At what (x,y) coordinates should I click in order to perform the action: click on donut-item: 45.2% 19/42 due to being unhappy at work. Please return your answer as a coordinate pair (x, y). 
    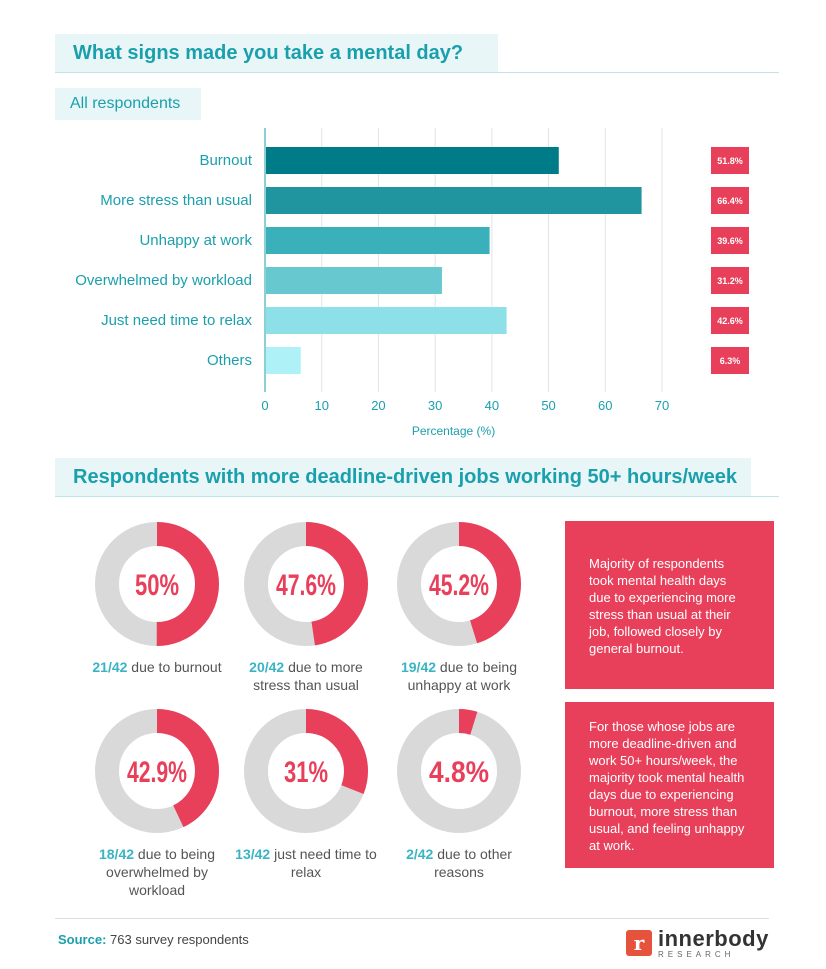
    Looking at the image, I should click on (459, 607).